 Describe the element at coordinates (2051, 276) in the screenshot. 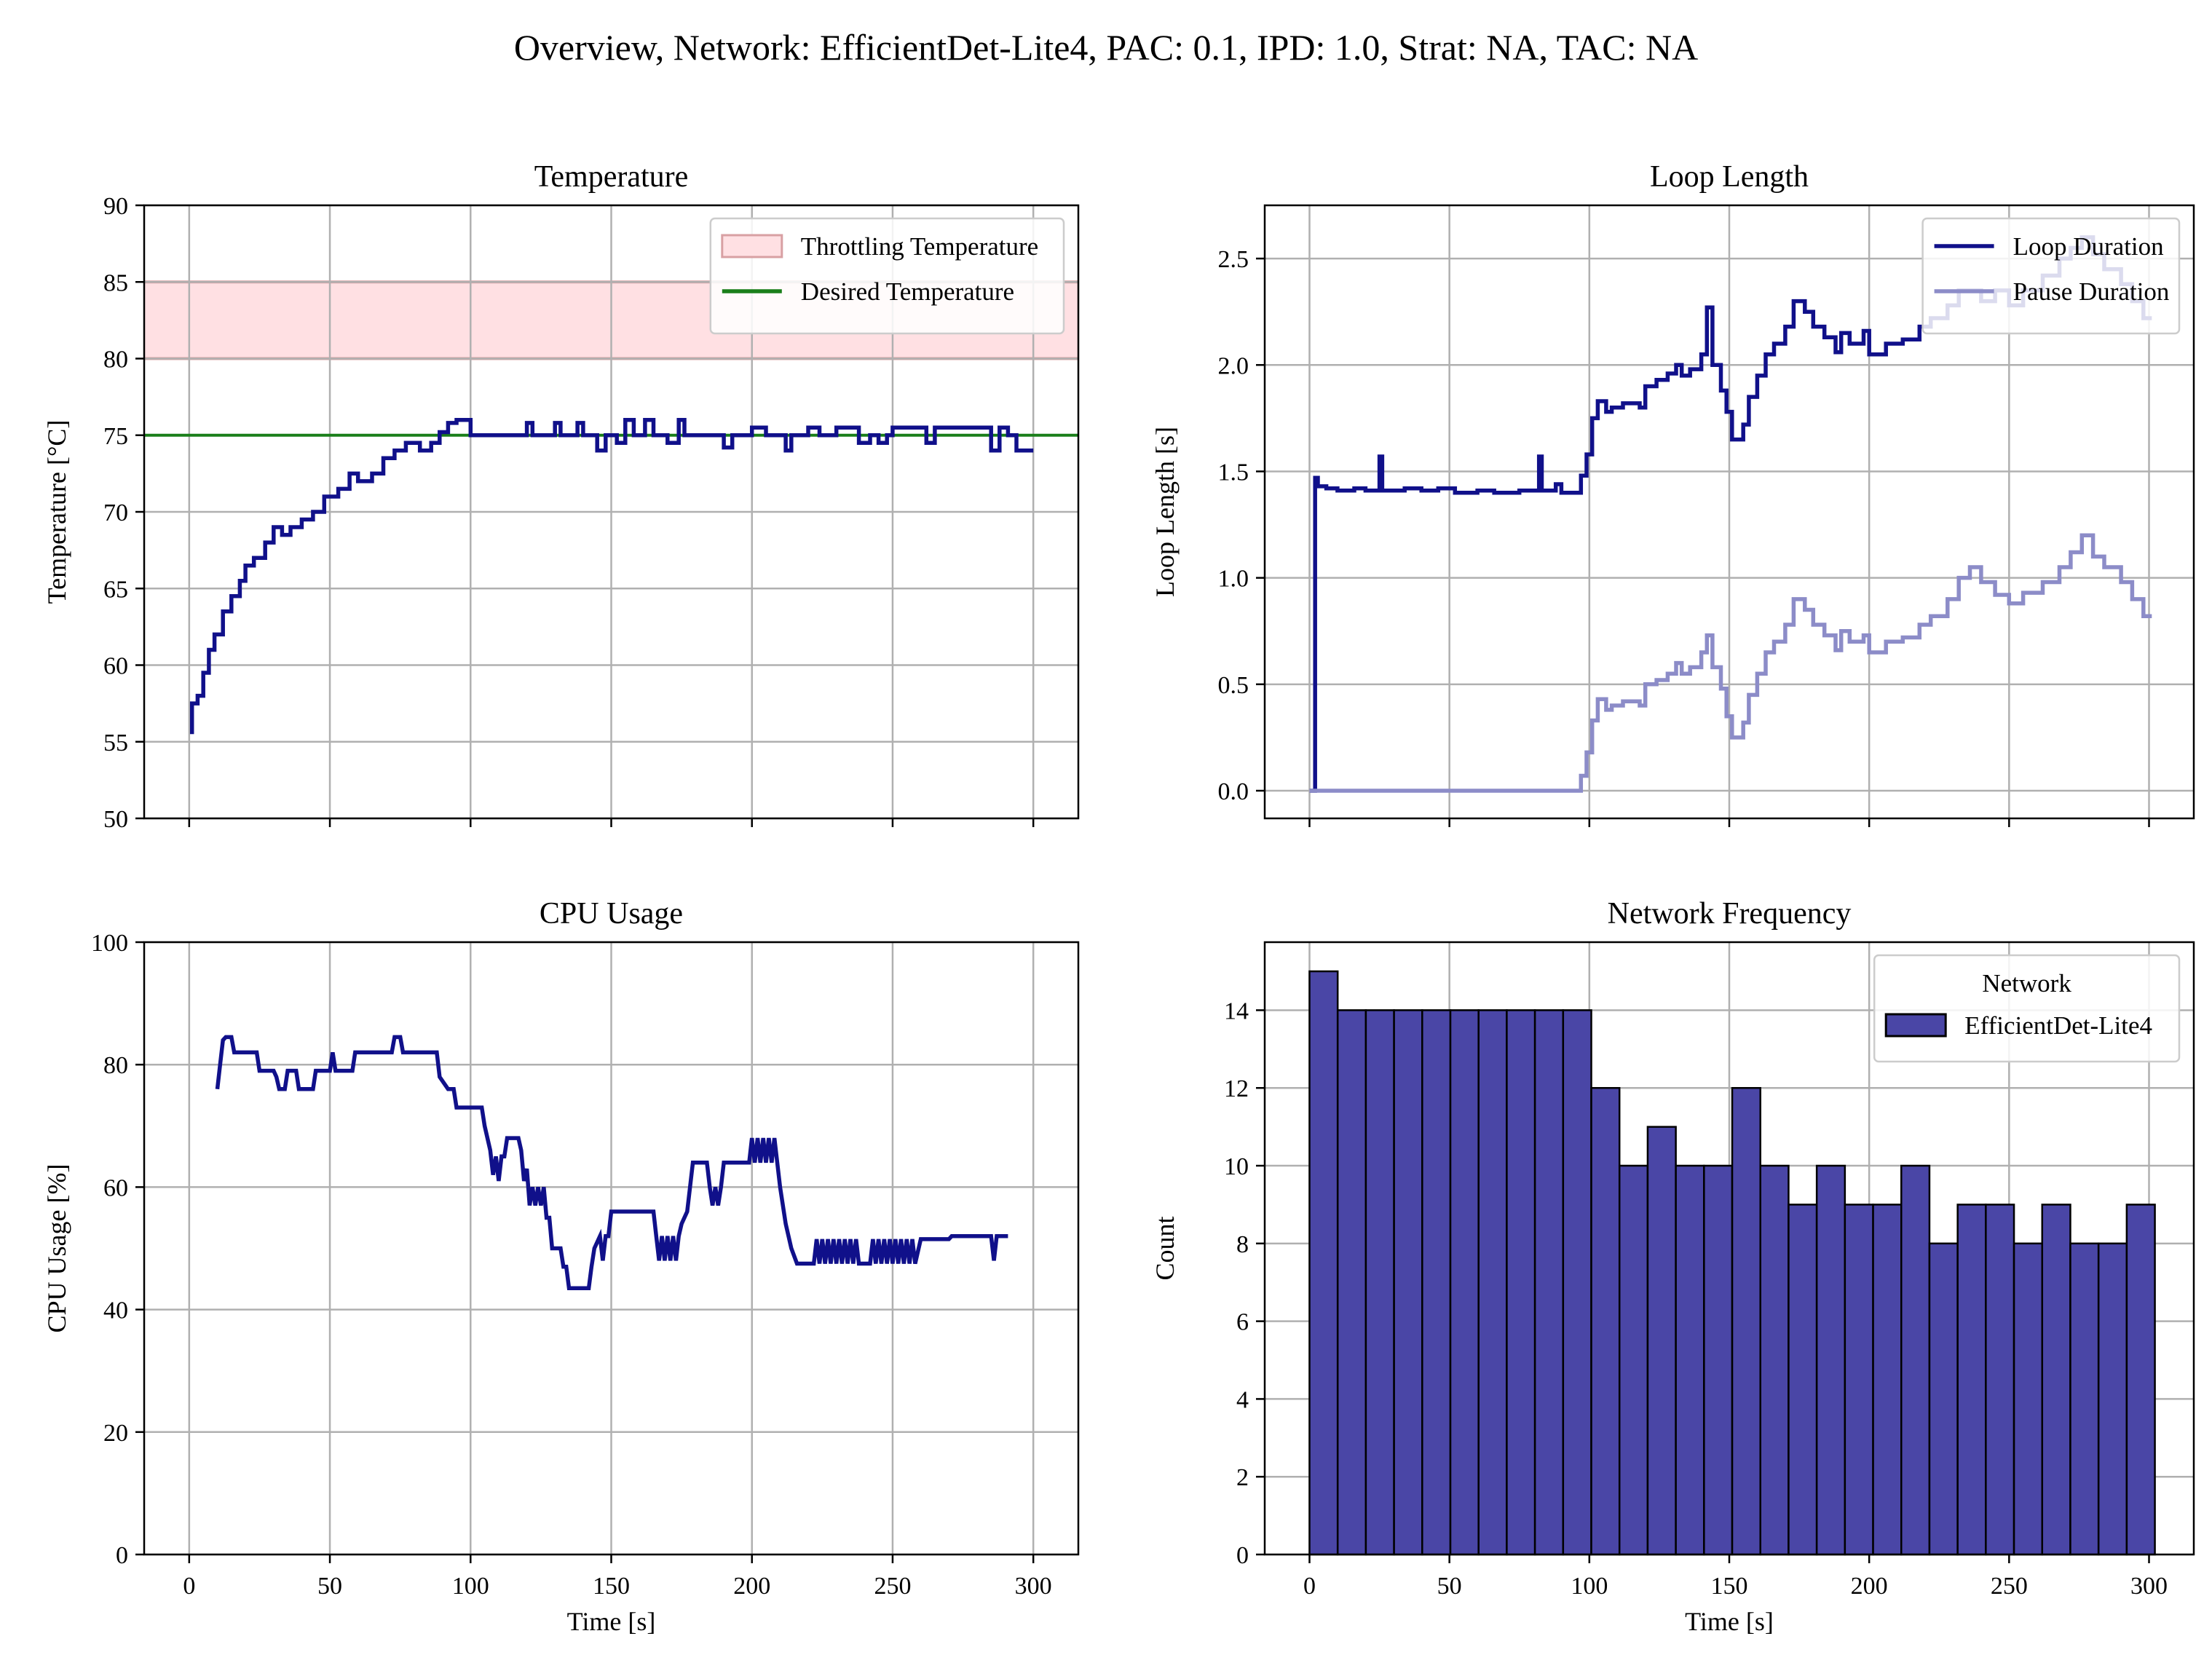

I see `loop-length-legend: Loop Duration Pause Duration` at that location.